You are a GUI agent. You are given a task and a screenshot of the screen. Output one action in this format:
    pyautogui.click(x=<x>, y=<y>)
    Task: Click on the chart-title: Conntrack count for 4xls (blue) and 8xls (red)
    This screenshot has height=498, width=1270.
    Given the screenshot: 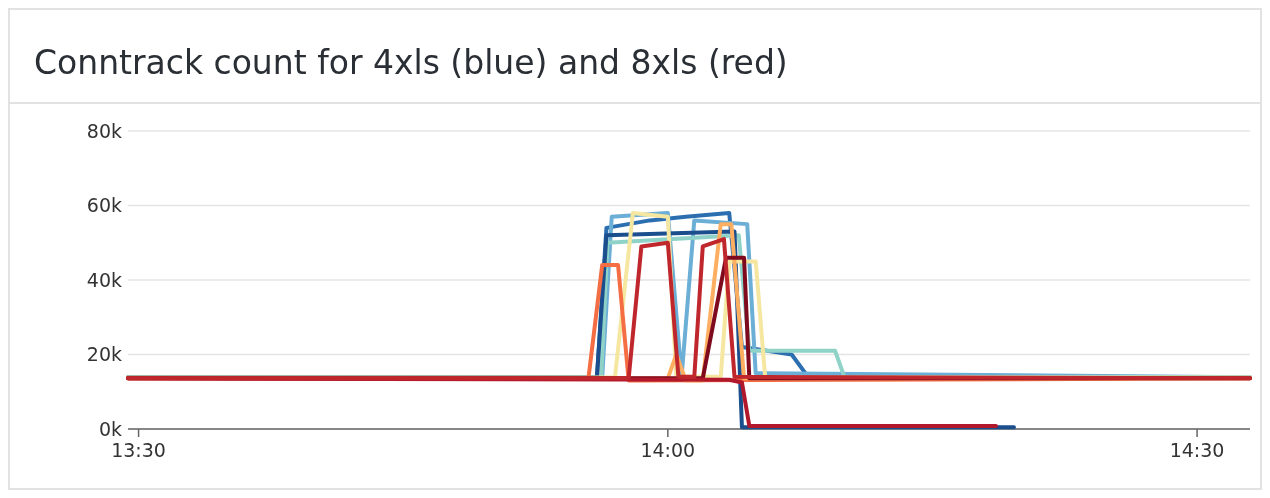 What is the action you would take?
    pyautogui.click(x=411, y=62)
    